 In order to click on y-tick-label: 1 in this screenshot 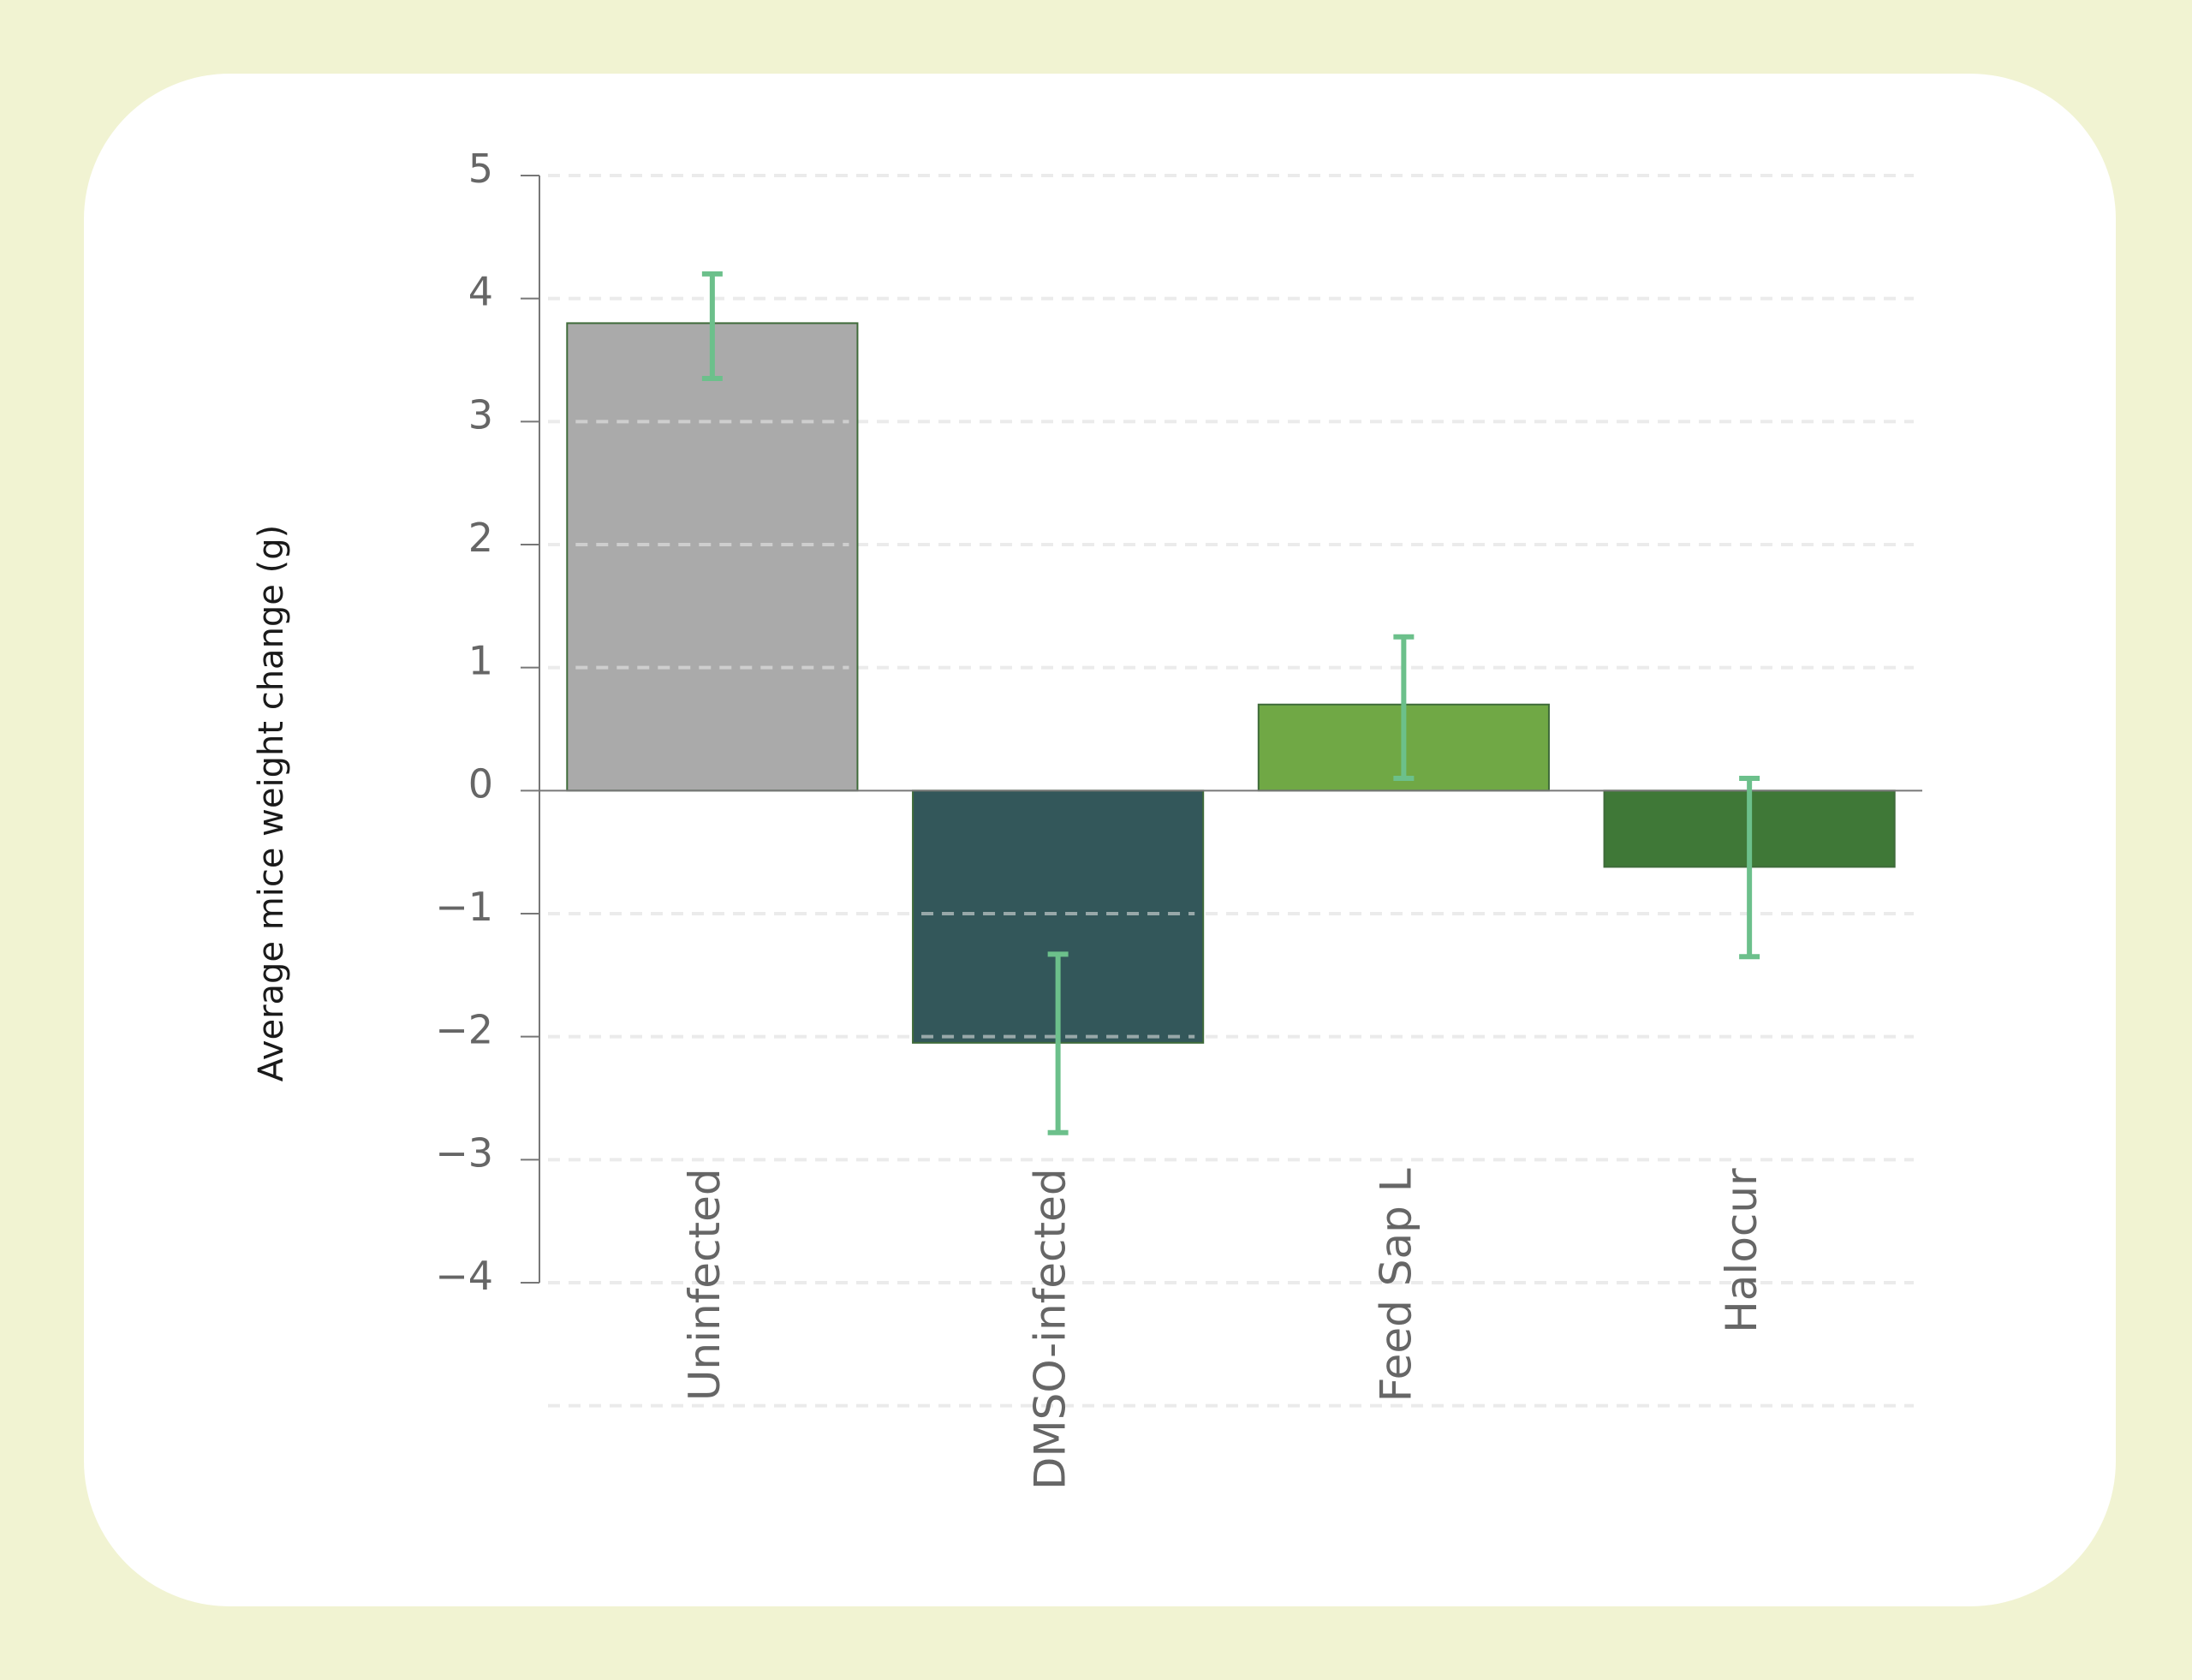, I will do `click(480, 661)`.